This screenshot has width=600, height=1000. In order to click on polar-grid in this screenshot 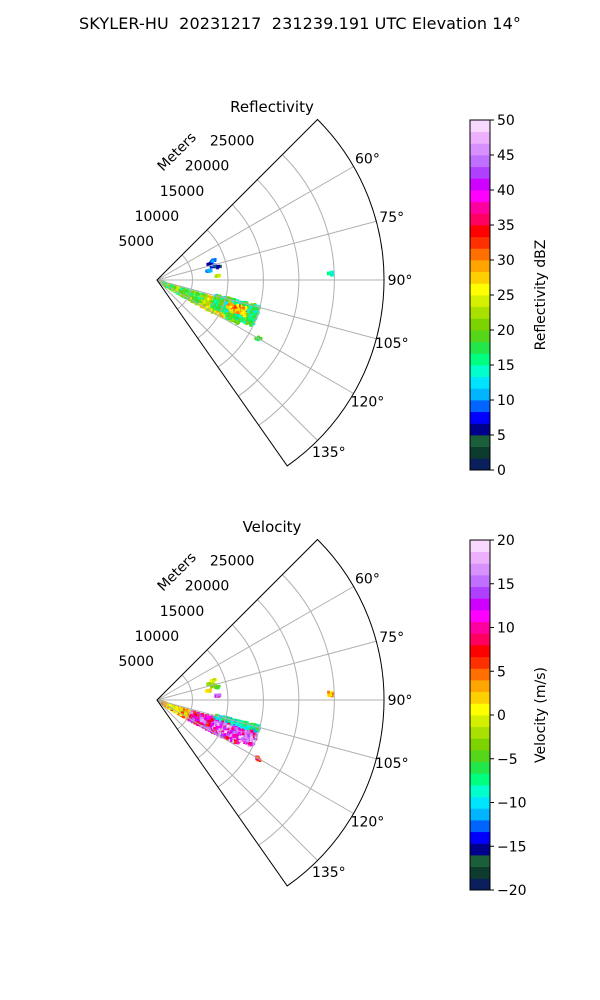, I will do `click(270, 717)`.